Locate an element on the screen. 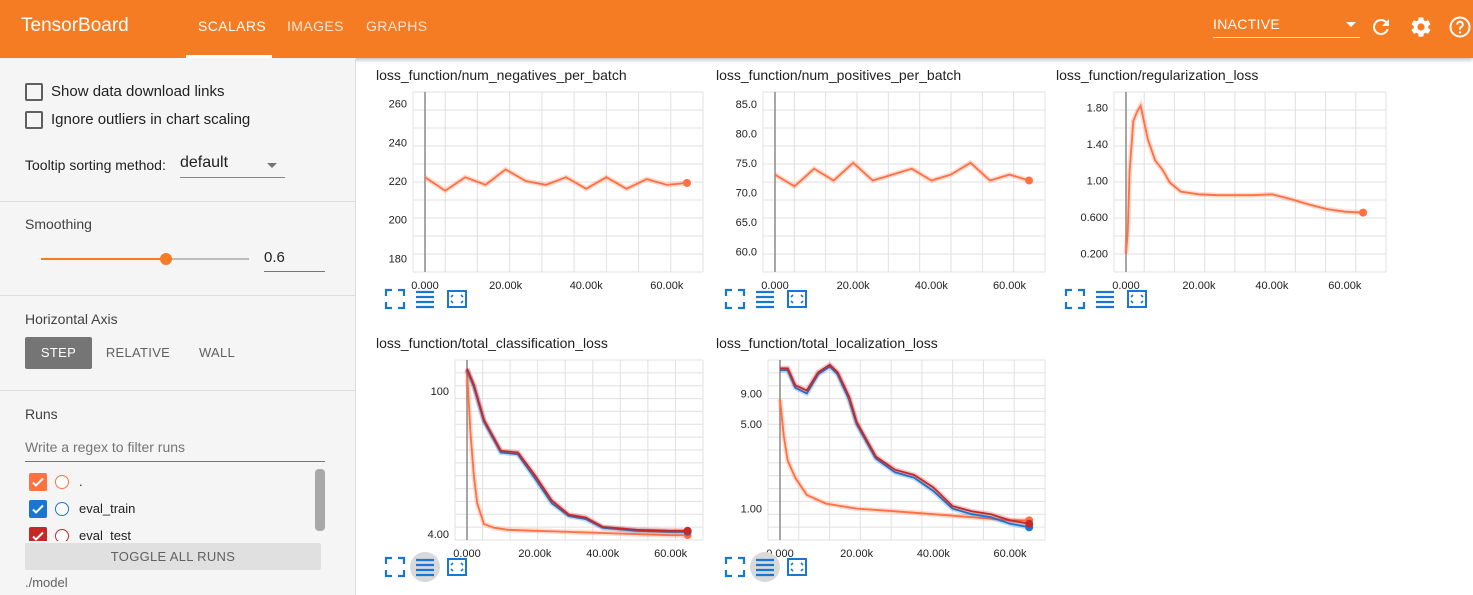 The width and height of the screenshot is (1473, 595). active-tab-indicator is located at coordinates (229, 56).